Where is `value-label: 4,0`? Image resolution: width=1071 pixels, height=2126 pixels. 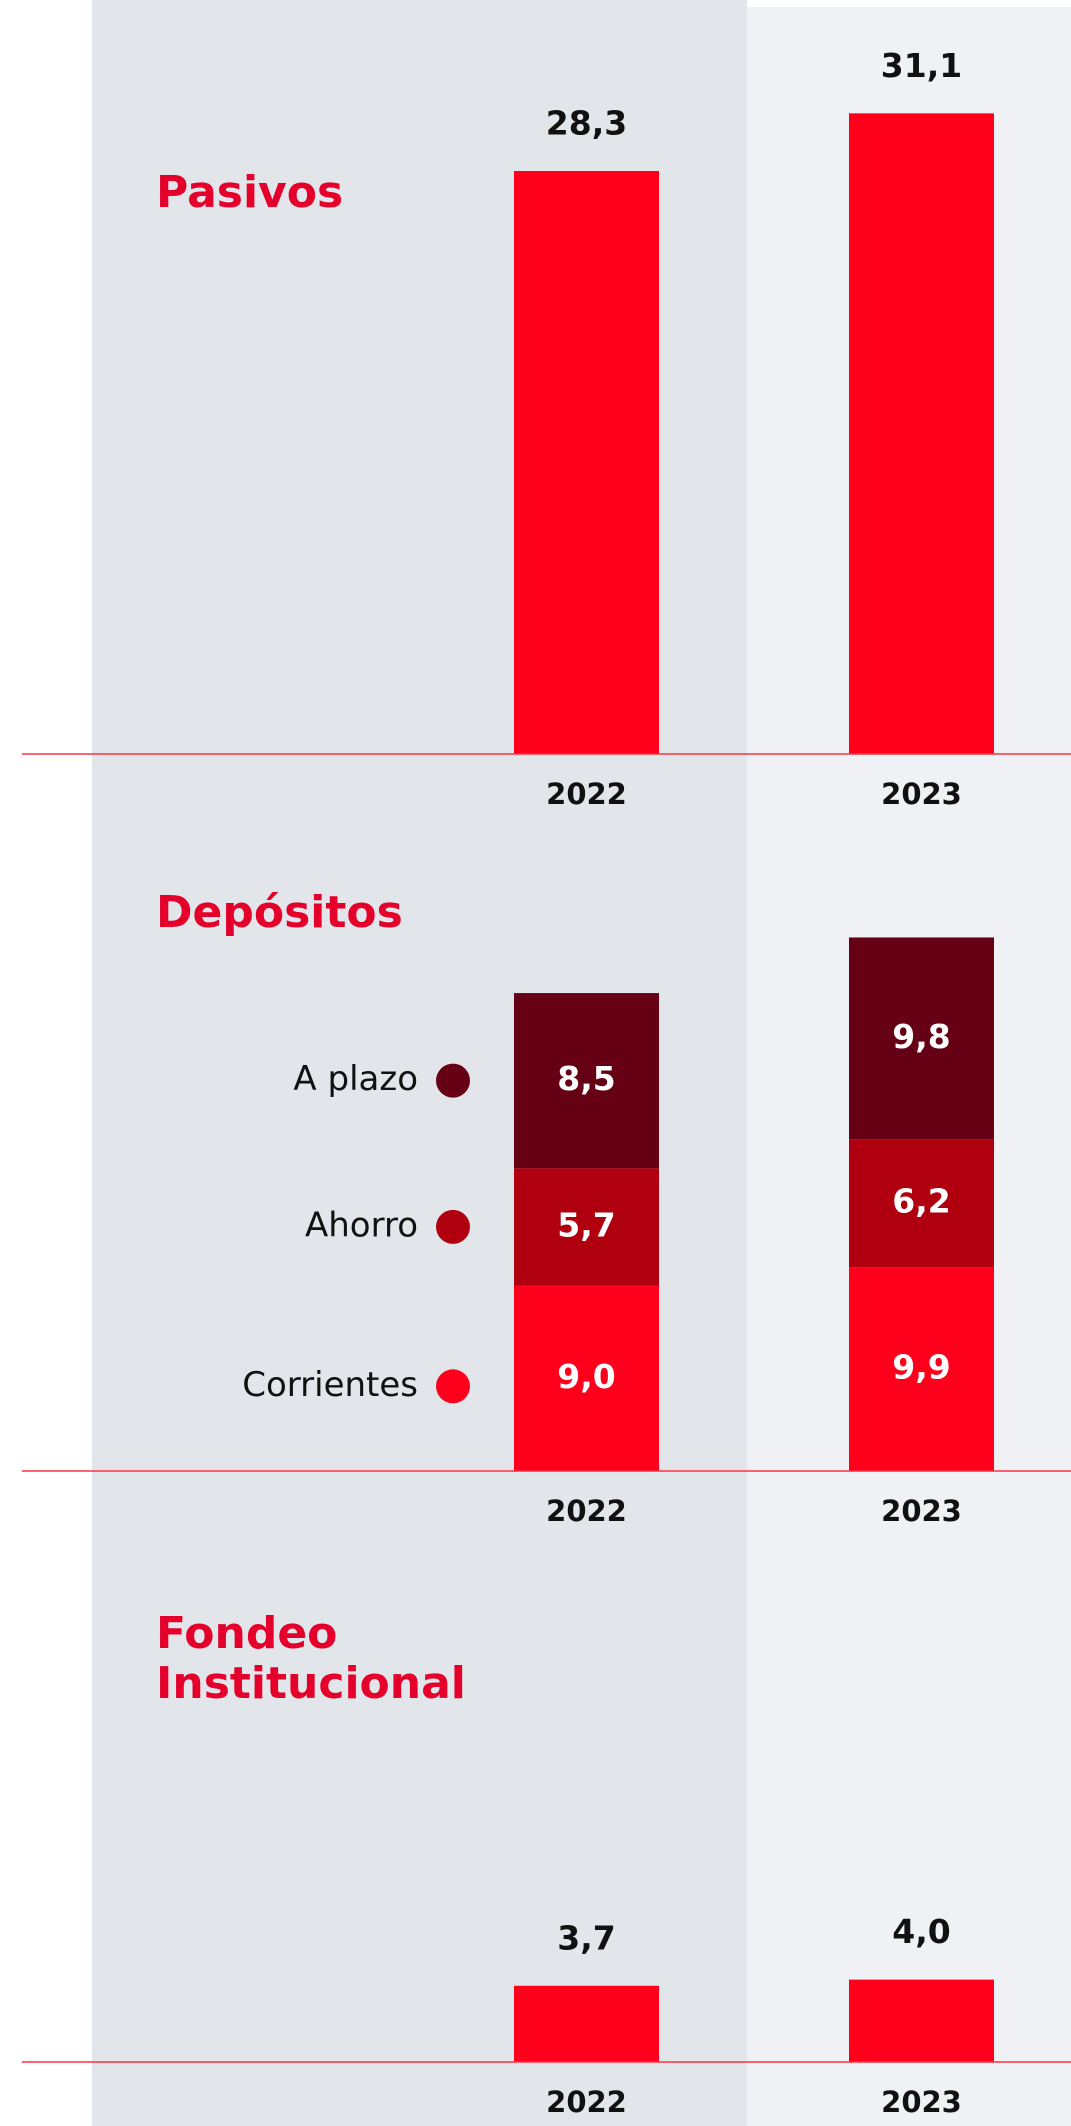 value-label: 4,0 is located at coordinates (921, 1931).